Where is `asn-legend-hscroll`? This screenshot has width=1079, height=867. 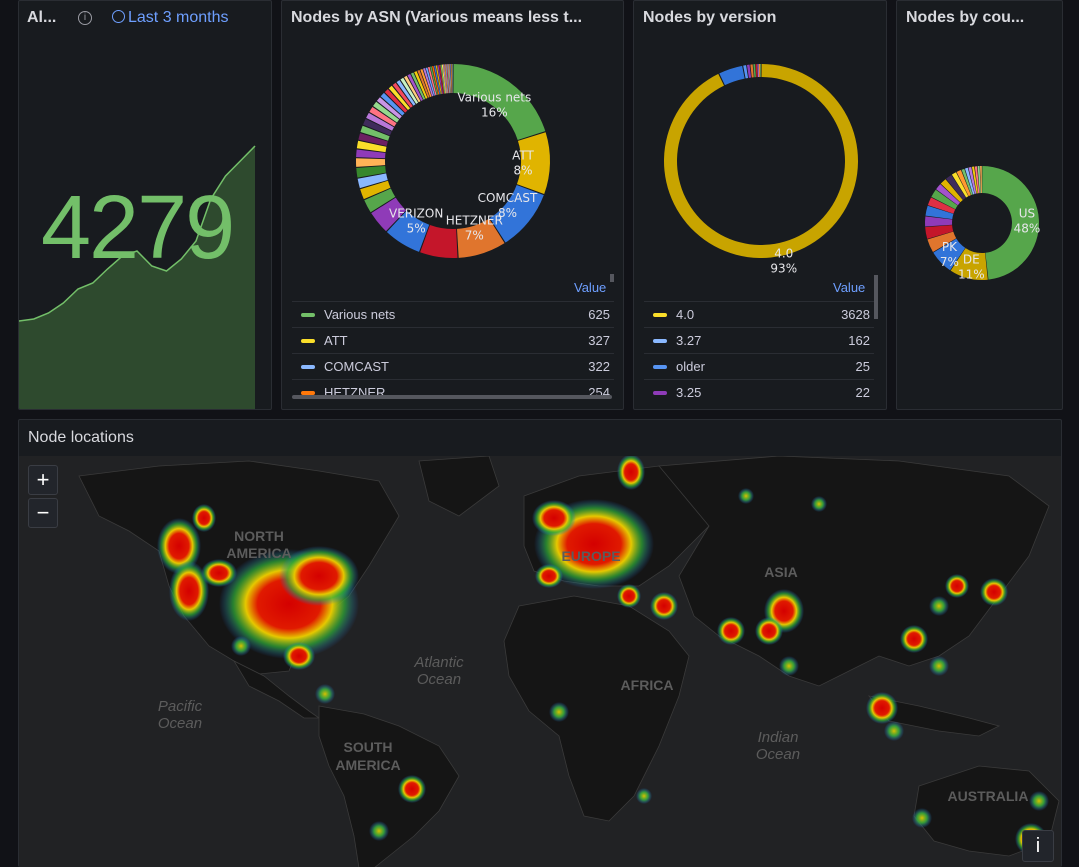 asn-legend-hscroll is located at coordinates (452, 397).